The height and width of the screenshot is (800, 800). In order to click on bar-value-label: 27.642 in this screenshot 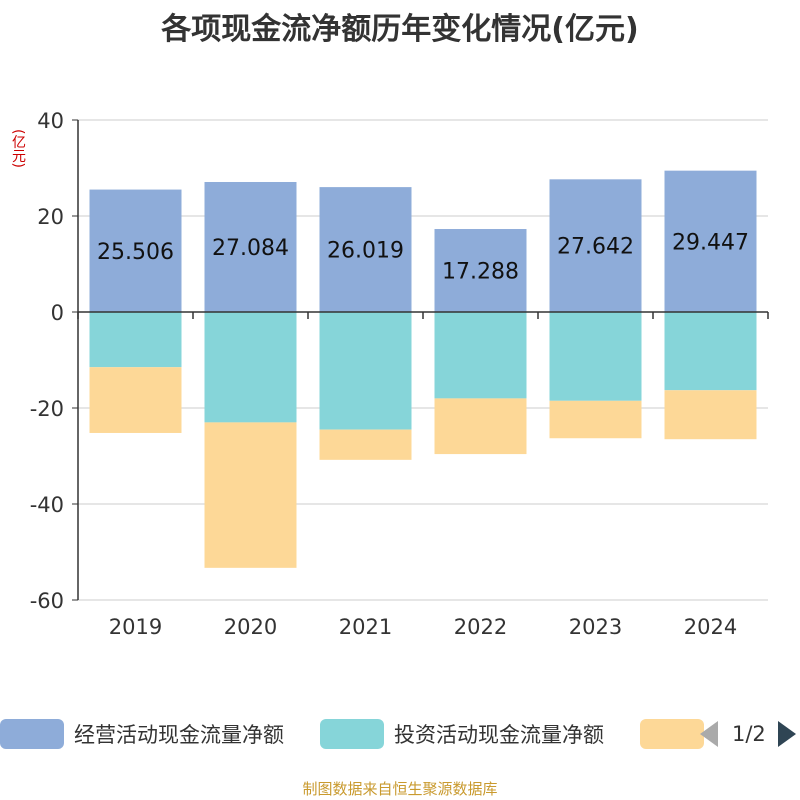, I will do `click(595, 247)`.